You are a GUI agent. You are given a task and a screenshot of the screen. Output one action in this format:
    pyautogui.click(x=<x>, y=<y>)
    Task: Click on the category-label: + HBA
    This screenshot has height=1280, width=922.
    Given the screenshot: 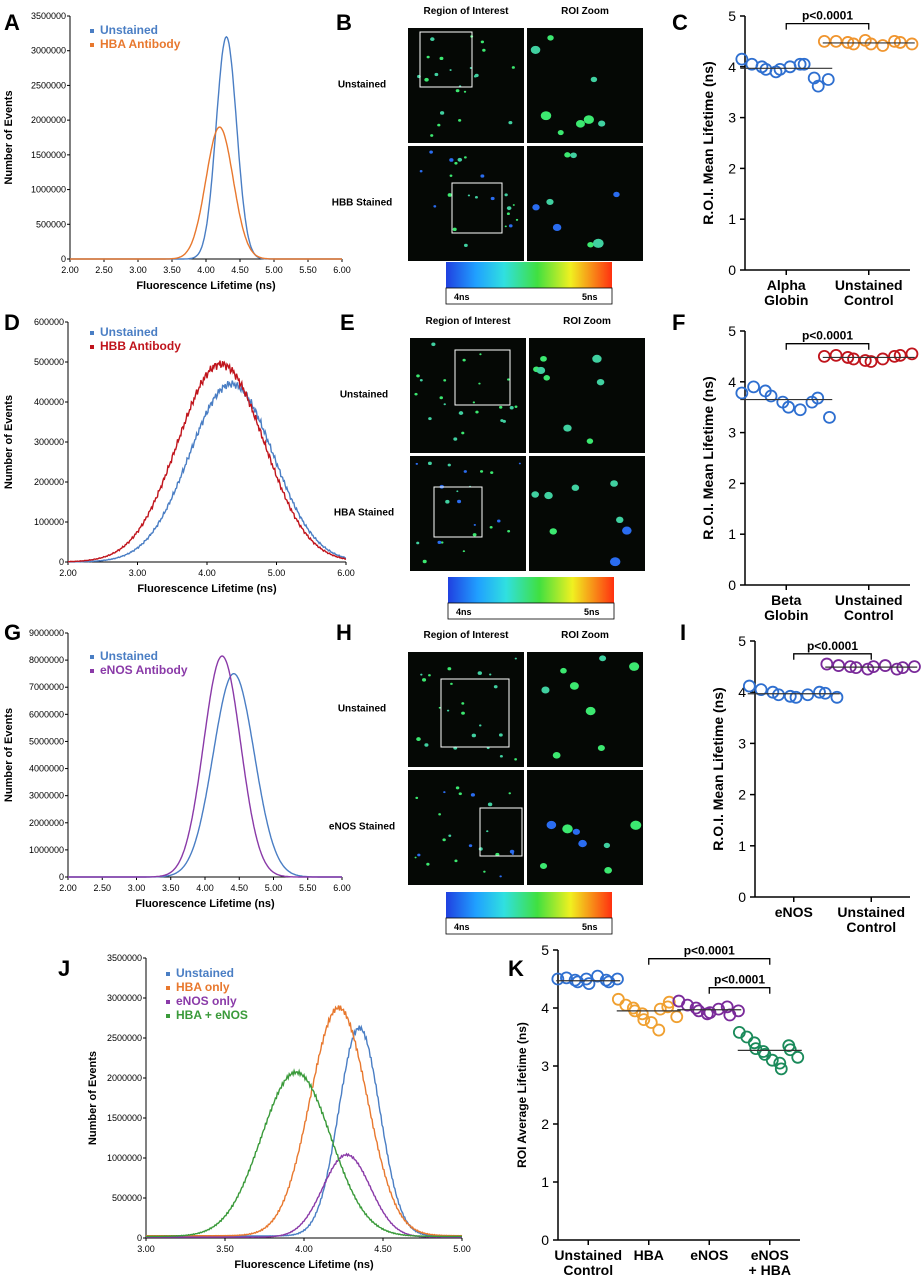 What is the action you would take?
    pyautogui.click(x=770, y=1270)
    